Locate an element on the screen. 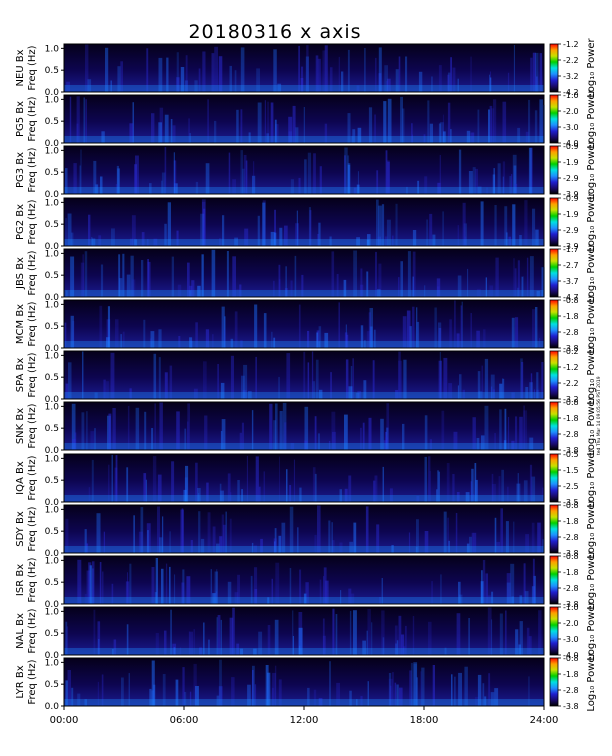 Image resolution: width=612 pixels, height=756 pixels. x-tick-label: 06:00 is located at coordinates (184, 720).